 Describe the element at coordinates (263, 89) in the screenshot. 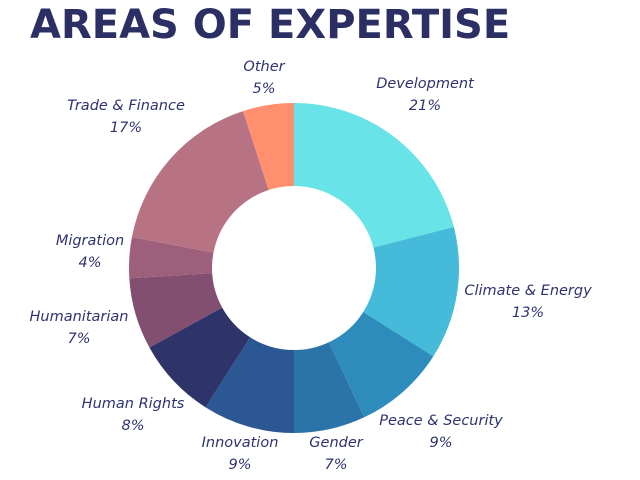

I see `slice-value-other: 5%` at that location.